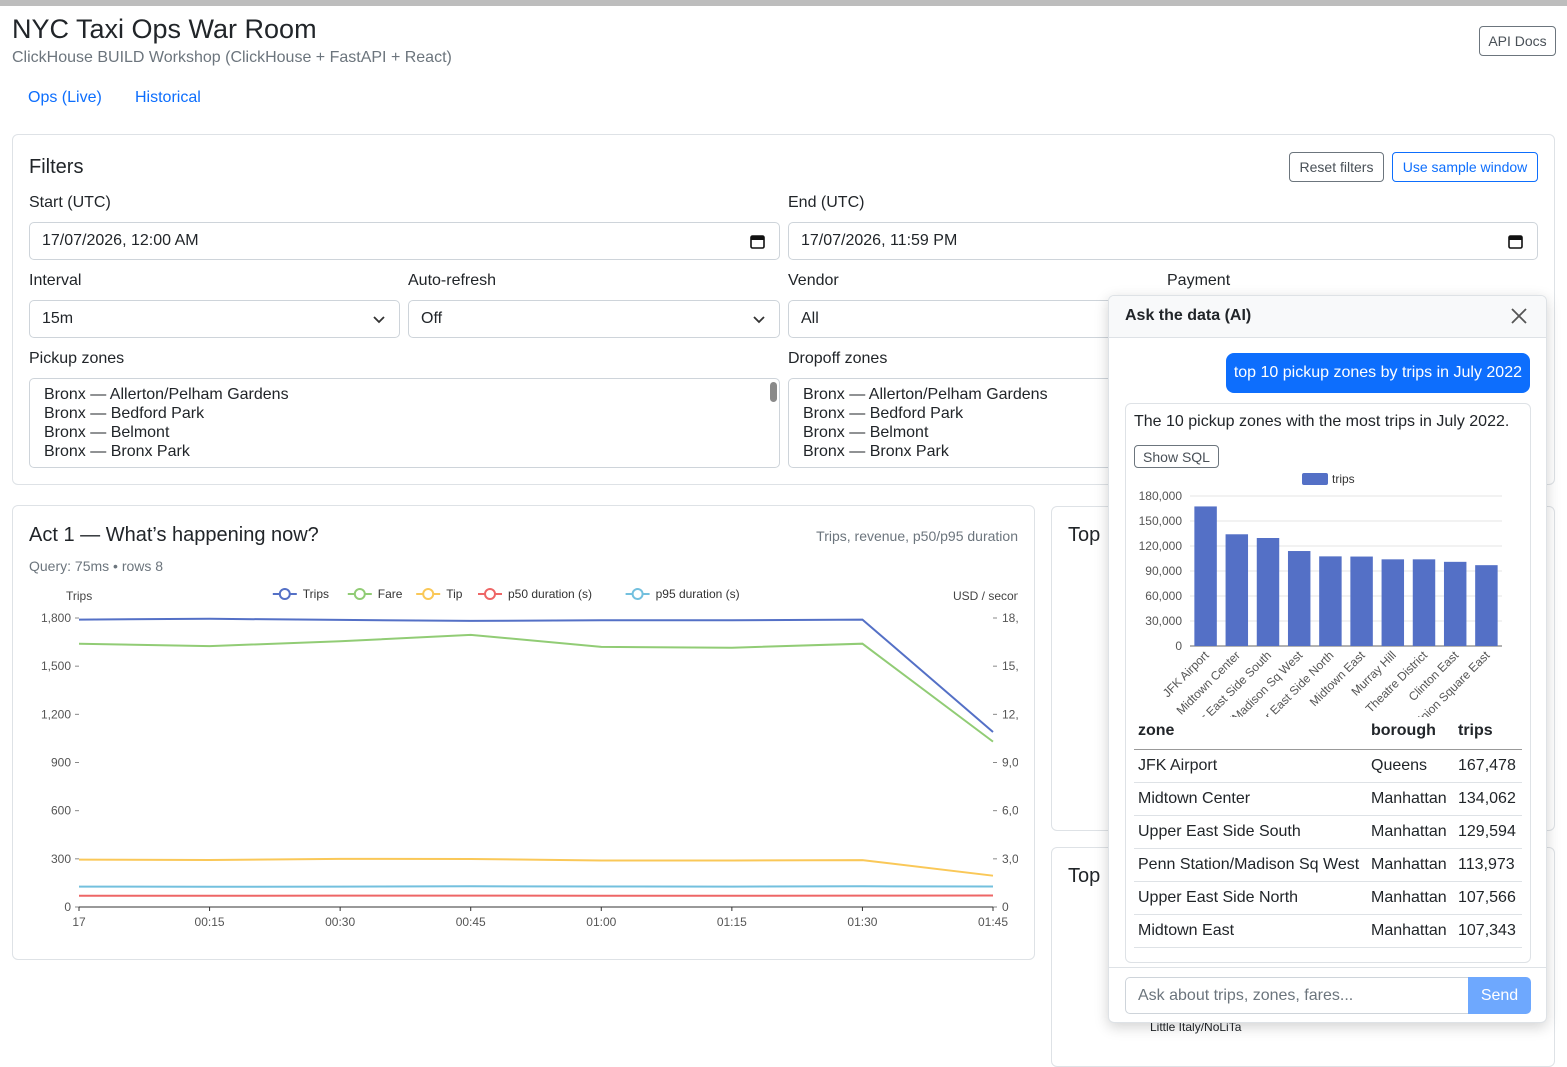 Image resolution: width=1567 pixels, height=1067 pixels. I want to click on table-cell: Penn Station/Madison Sq West, so click(1248, 865).